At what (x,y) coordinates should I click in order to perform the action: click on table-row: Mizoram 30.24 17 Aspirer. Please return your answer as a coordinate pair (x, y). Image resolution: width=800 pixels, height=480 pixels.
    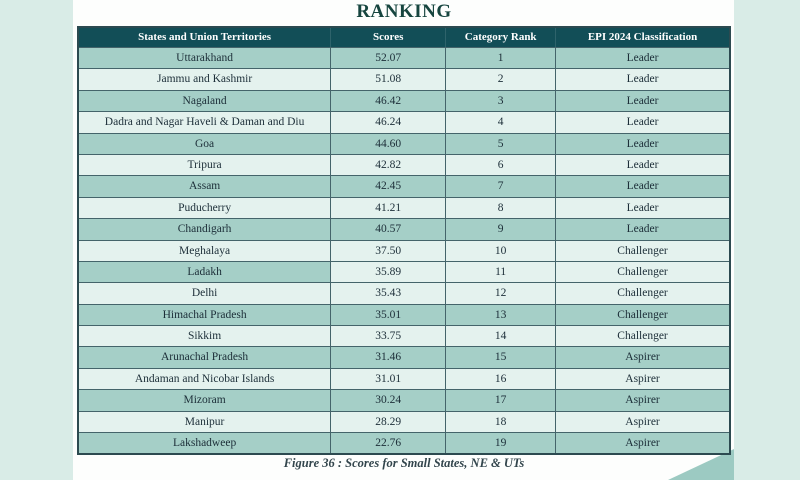
    Looking at the image, I should click on (404, 400).